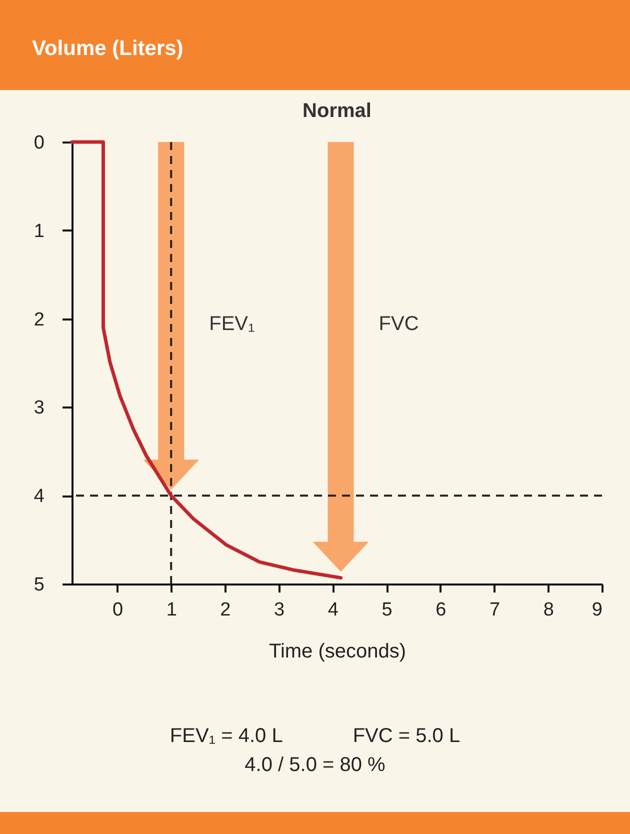 The image size is (630, 834). Describe the element at coordinates (226, 736) in the screenshot. I see `text: FEV₁ = 4.0 L` at that location.